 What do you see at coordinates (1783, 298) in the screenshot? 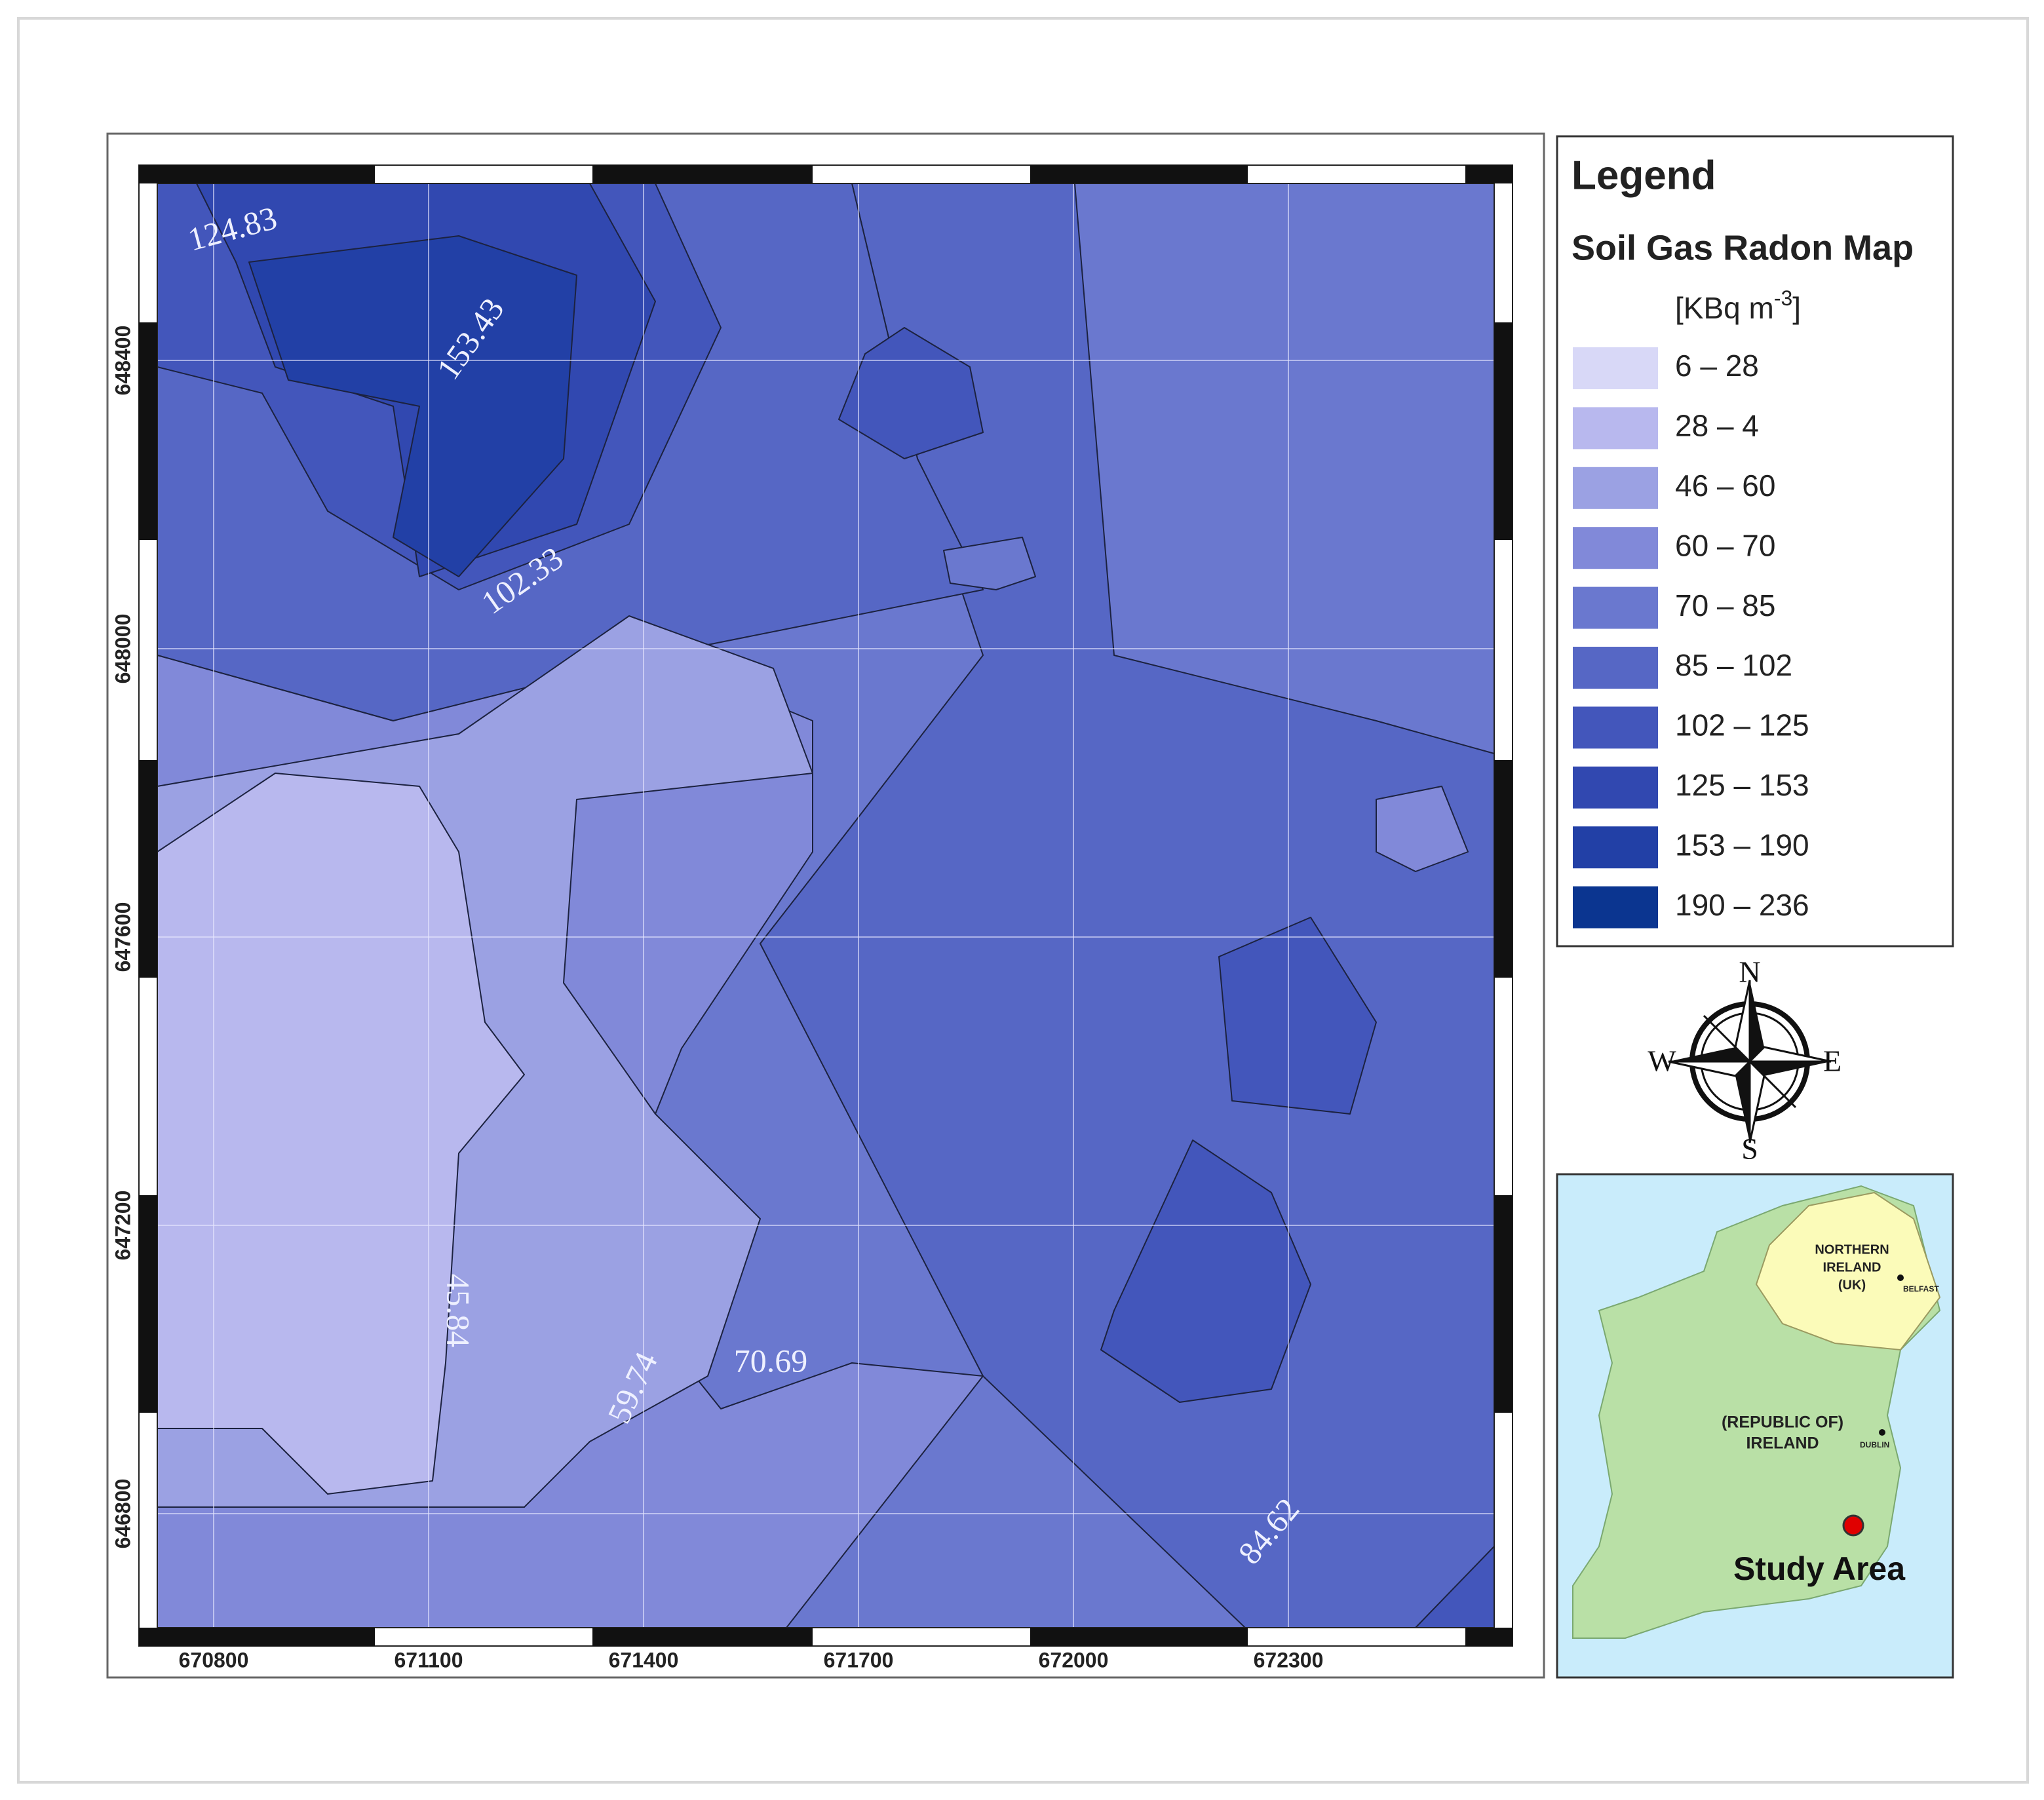
I see `unit-superscript: -3` at bounding box center [1783, 298].